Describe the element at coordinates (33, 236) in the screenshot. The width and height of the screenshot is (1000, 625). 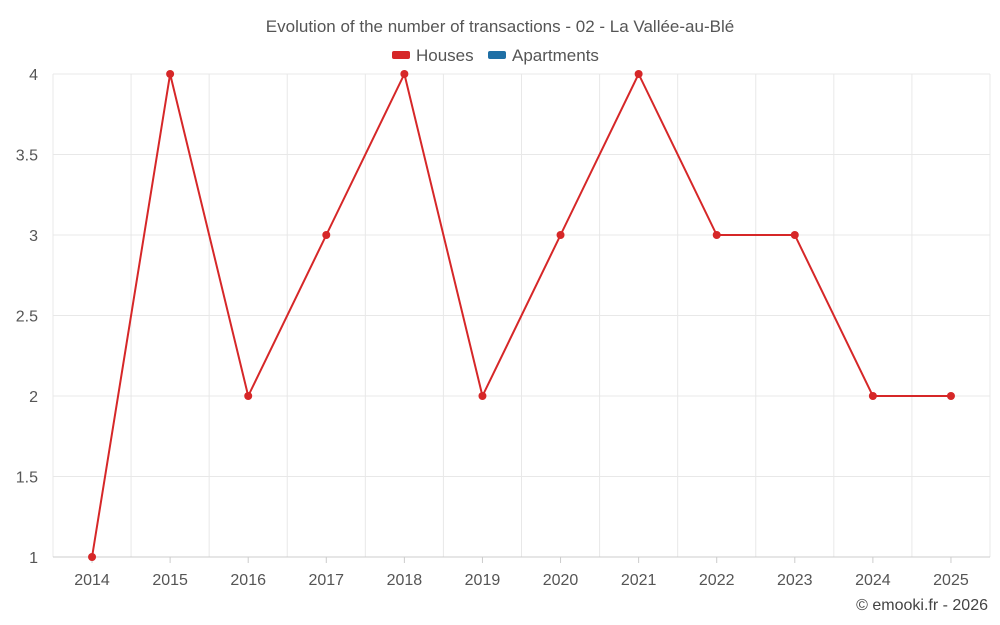
I see `y-tick-label: 3` at that location.